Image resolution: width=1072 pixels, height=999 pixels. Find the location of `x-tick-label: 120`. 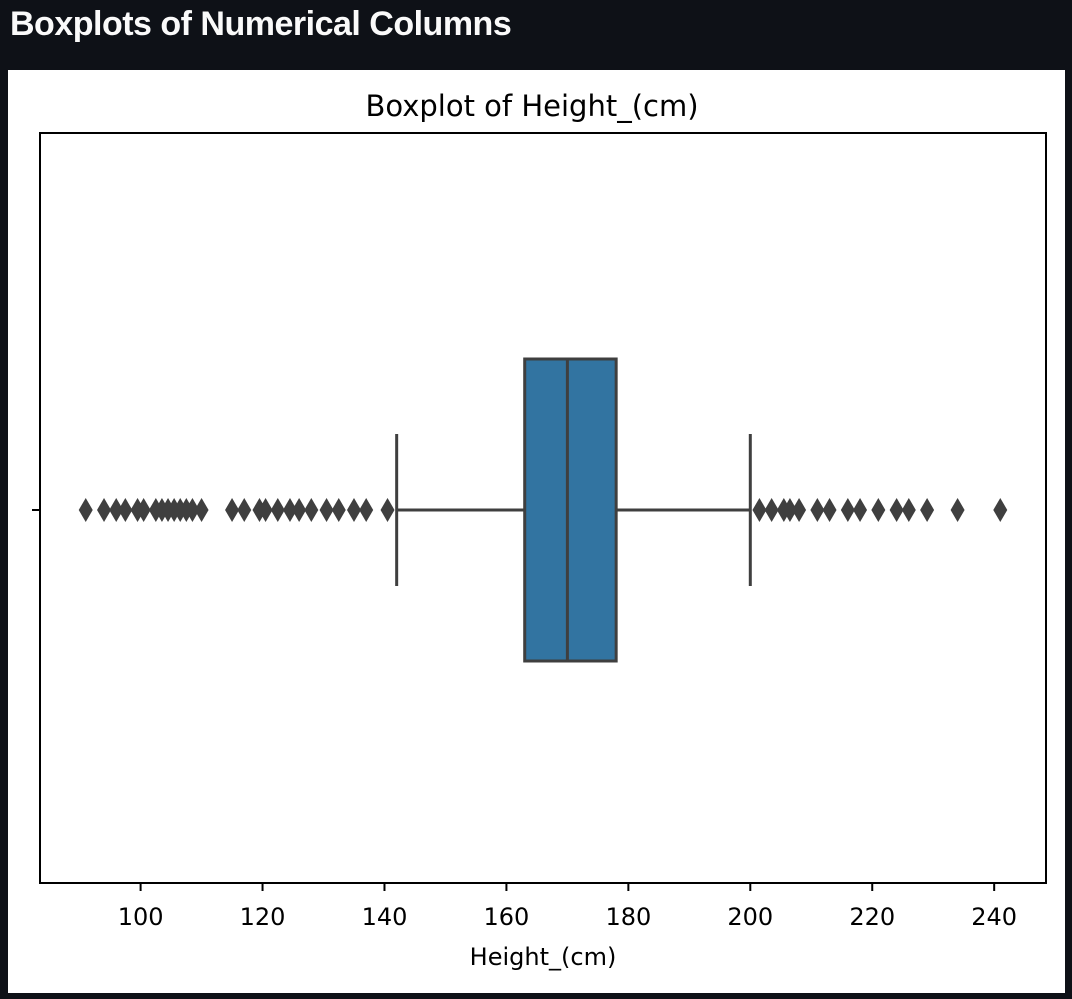

x-tick-label: 120 is located at coordinates (263, 917).